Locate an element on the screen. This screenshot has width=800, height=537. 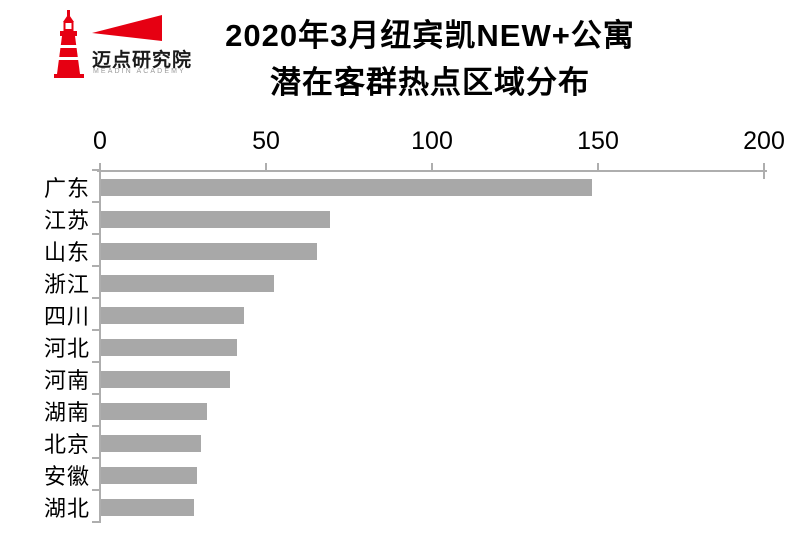
x-axis-tick-label: 100 is located at coordinates (432, 141).